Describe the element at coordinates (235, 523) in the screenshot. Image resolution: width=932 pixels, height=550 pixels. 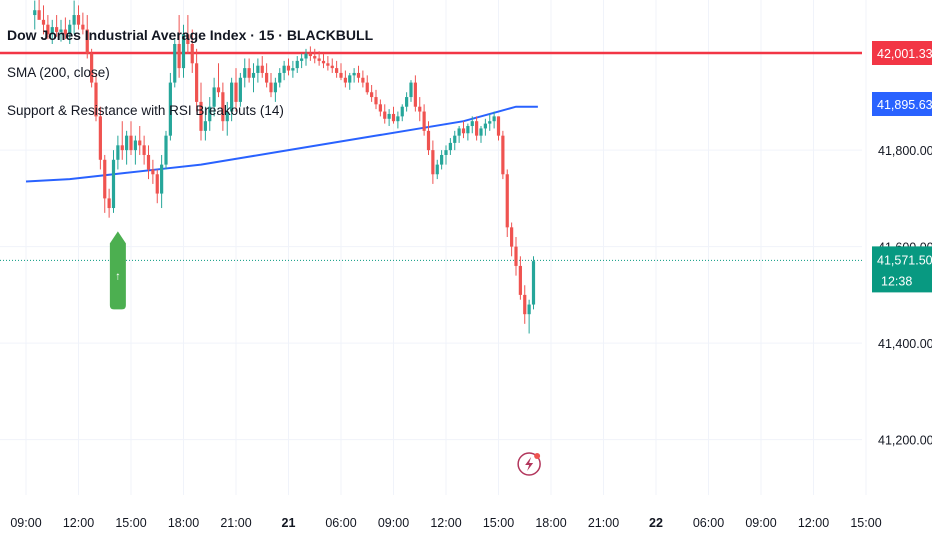
I see `x-tick-label: 21:00` at that location.